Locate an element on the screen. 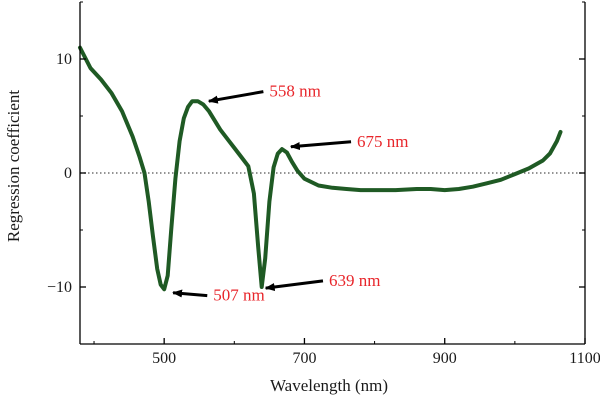 This screenshot has width=600, height=401. y-tick-label-0: −10 is located at coordinates (59, 287).